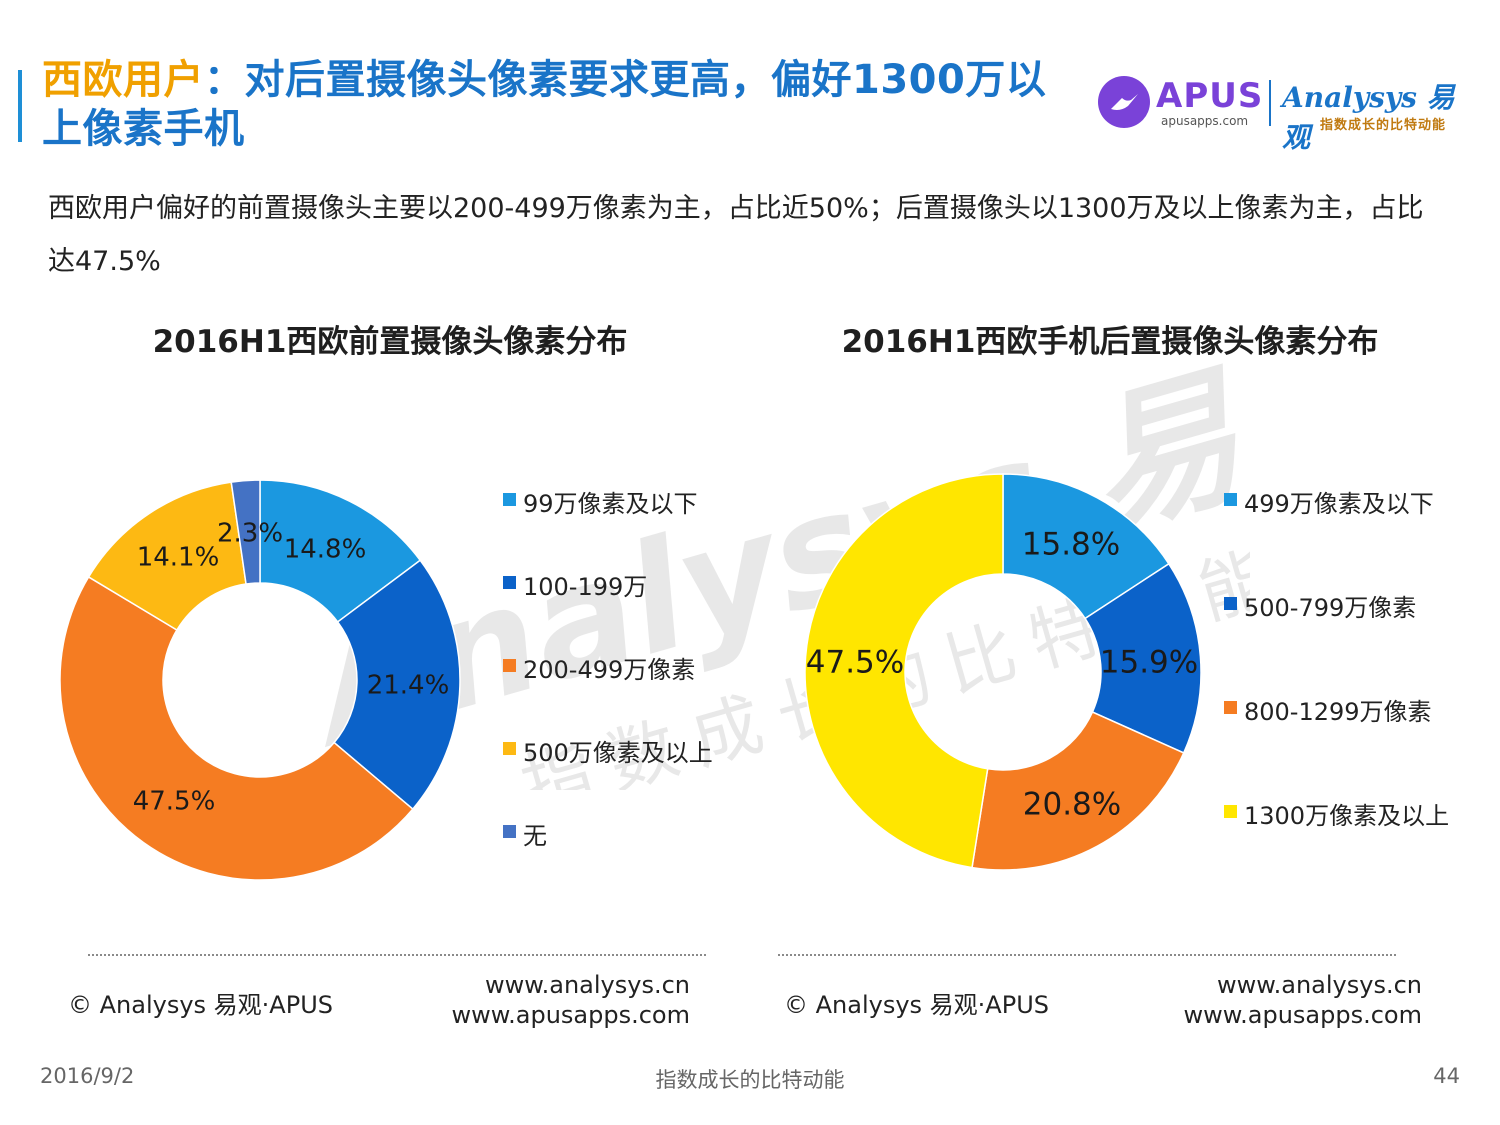  What do you see at coordinates (325, 550) in the screenshot?
I see `data-label-0-0: 14.8%` at bounding box center [325, 550].